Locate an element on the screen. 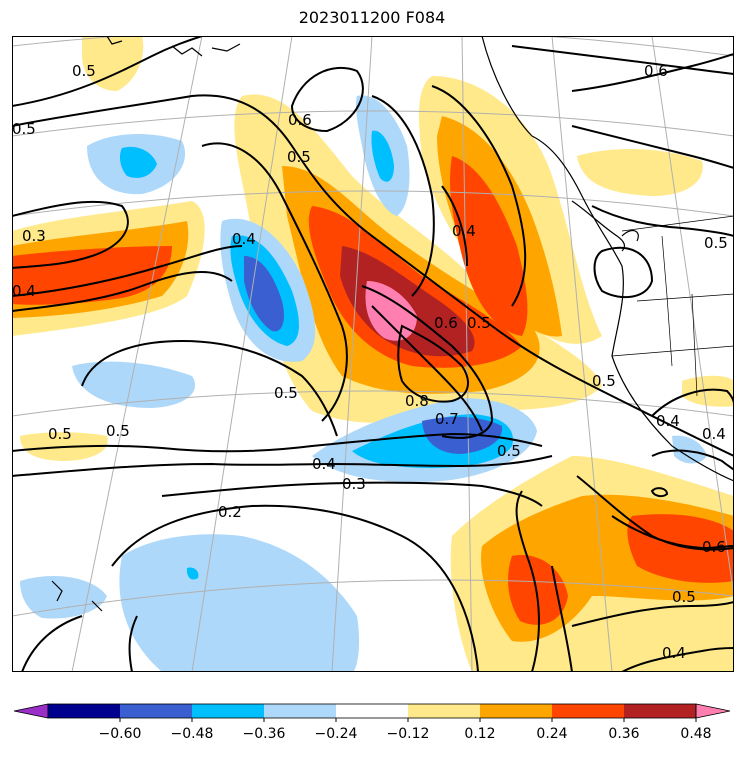 Image resolution: width=744 pixels, height=757 pixels. colorbar-extend-low is located at coordinates (31, 711).